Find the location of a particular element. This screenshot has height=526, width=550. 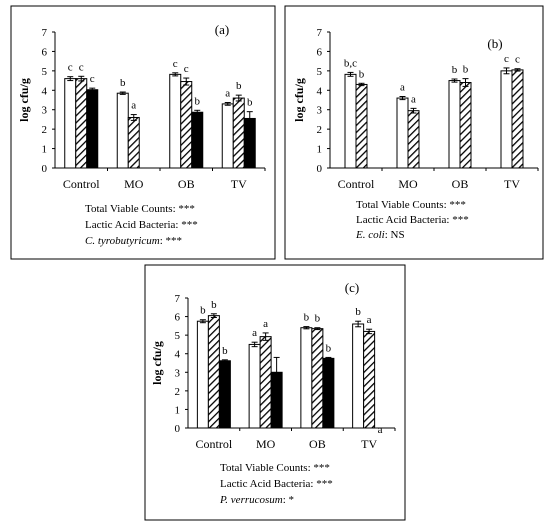

footnote-significance: : * is located at coordinates (288, 500).